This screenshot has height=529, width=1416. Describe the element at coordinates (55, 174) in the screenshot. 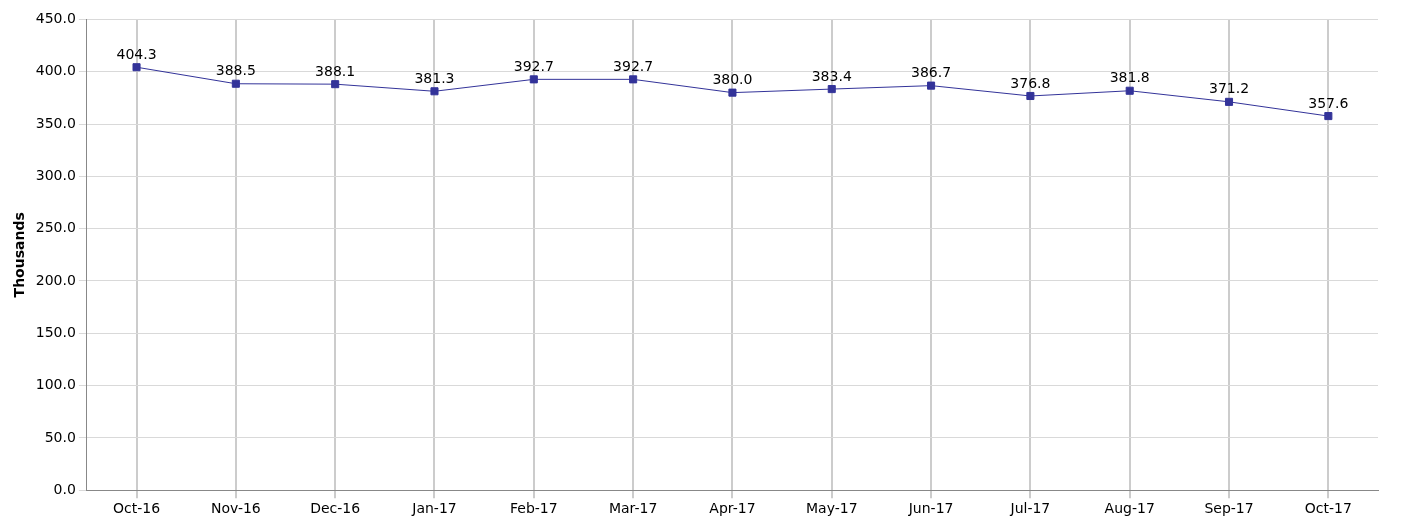

I see `y-tick-label: 300.0` at that location.